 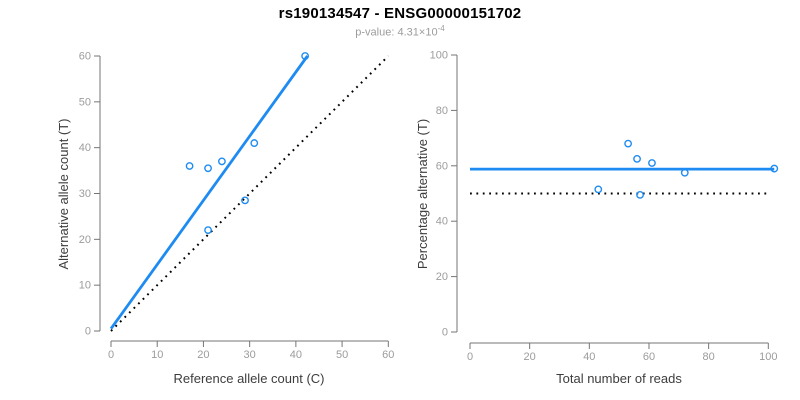 I want to click on figure-title: rs190134547 - ENSG00000151702, so click(x=400, y=13).